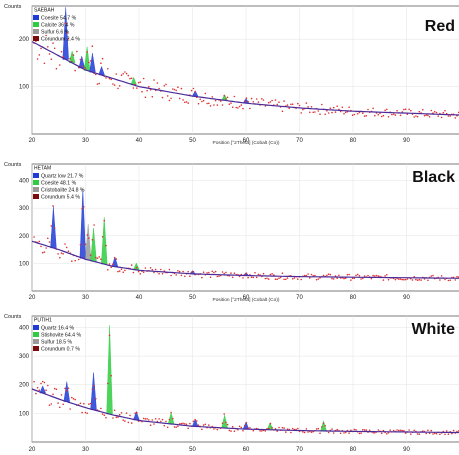 Image resolution: width=459 pixels, height=455 pixels. Describe the element at coordinates (406, 450) in the screenshot. I see `x-tick-label: 90` at that location.